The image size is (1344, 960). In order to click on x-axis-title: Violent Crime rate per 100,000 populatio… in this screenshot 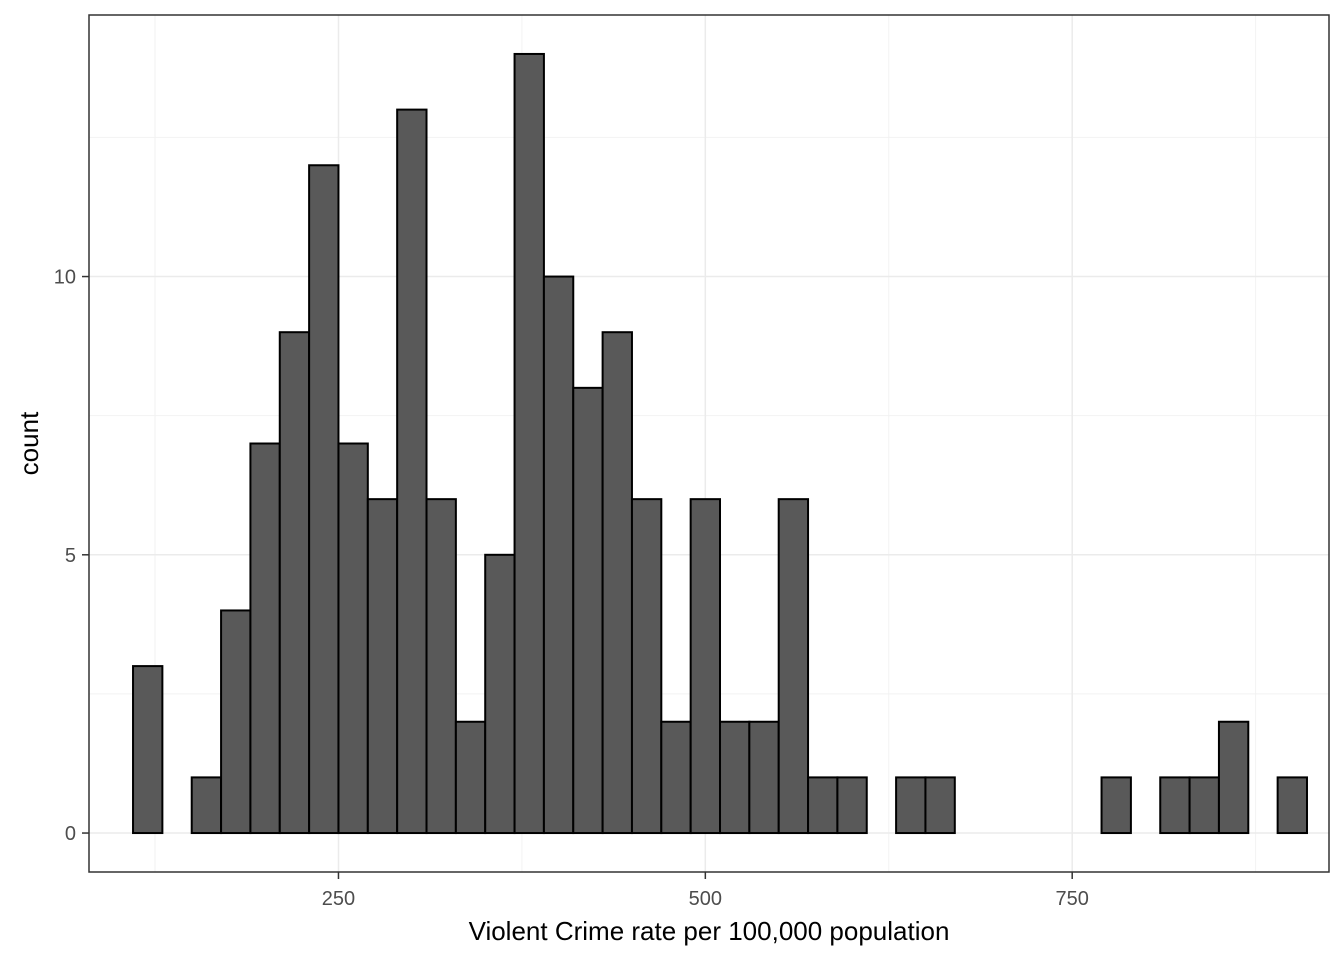, I will do `click(709, 931)`.